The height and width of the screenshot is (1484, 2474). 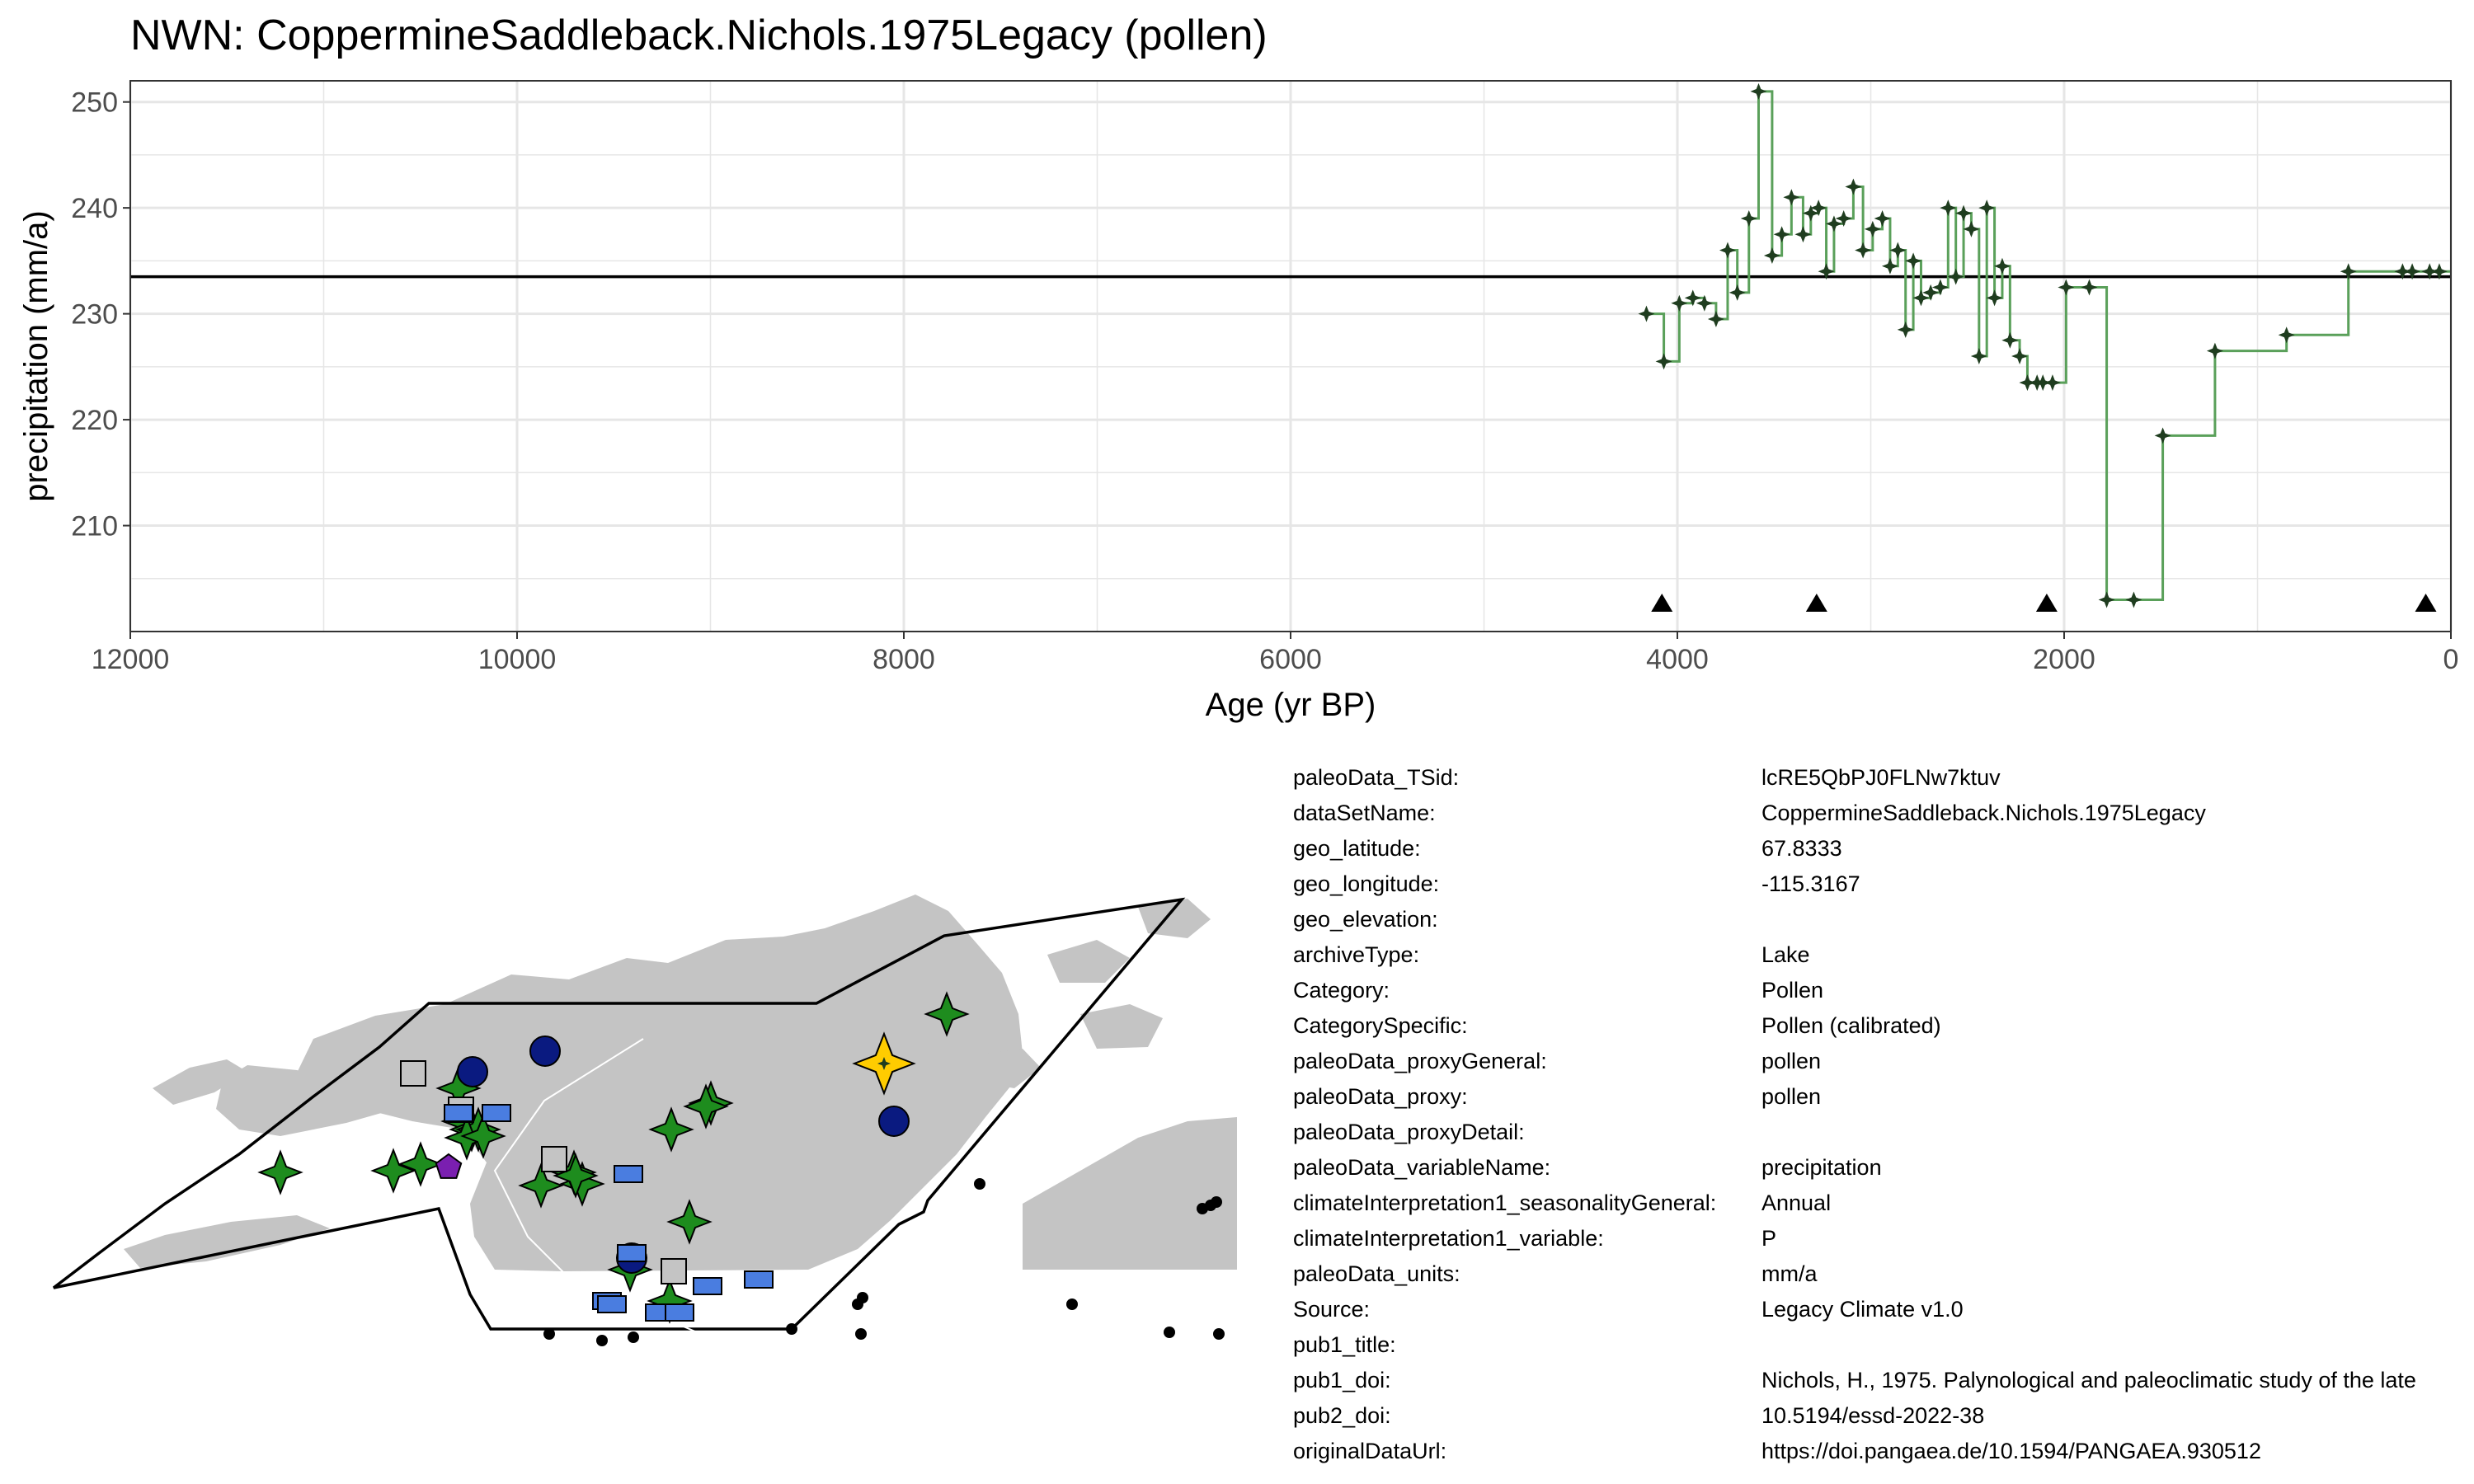 What do you see at coordinates (1376, 777) in the screenshot?
I see `metadata-key: paleoData_TSid:` at bounding box center [1376, 777].